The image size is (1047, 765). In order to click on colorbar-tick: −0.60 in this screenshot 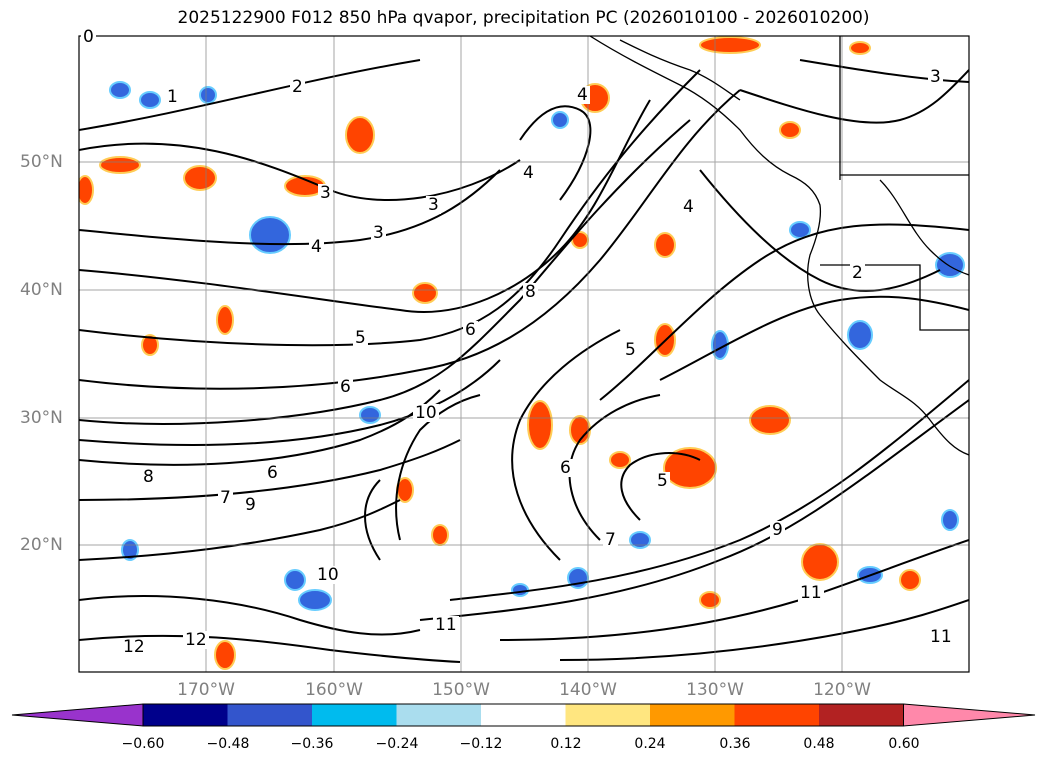, I will do `click(143, 744)`.